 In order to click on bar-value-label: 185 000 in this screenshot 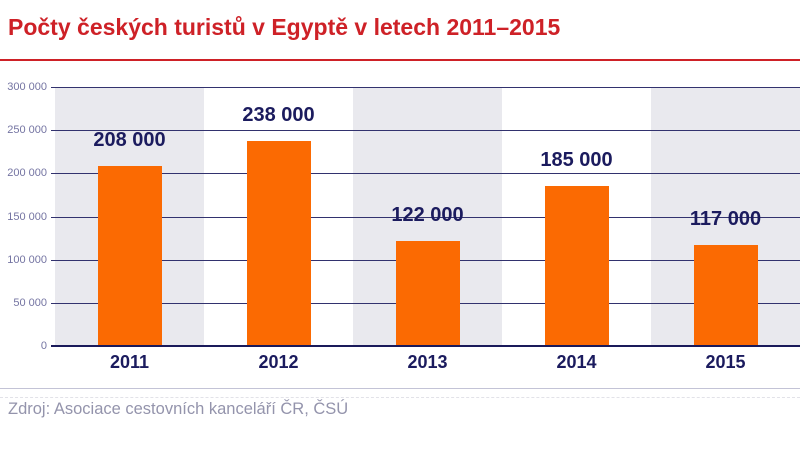, I will do `click(576, 160)`.